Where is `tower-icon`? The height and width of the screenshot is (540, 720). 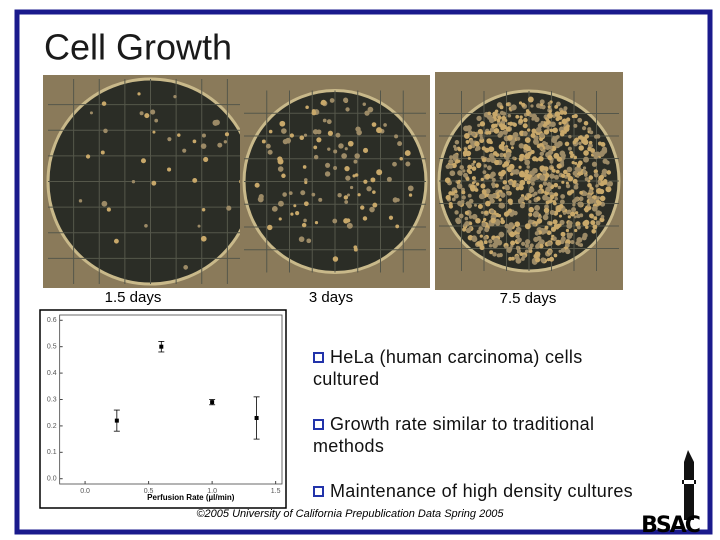
tower-icon is located at coordinates (689, 485).